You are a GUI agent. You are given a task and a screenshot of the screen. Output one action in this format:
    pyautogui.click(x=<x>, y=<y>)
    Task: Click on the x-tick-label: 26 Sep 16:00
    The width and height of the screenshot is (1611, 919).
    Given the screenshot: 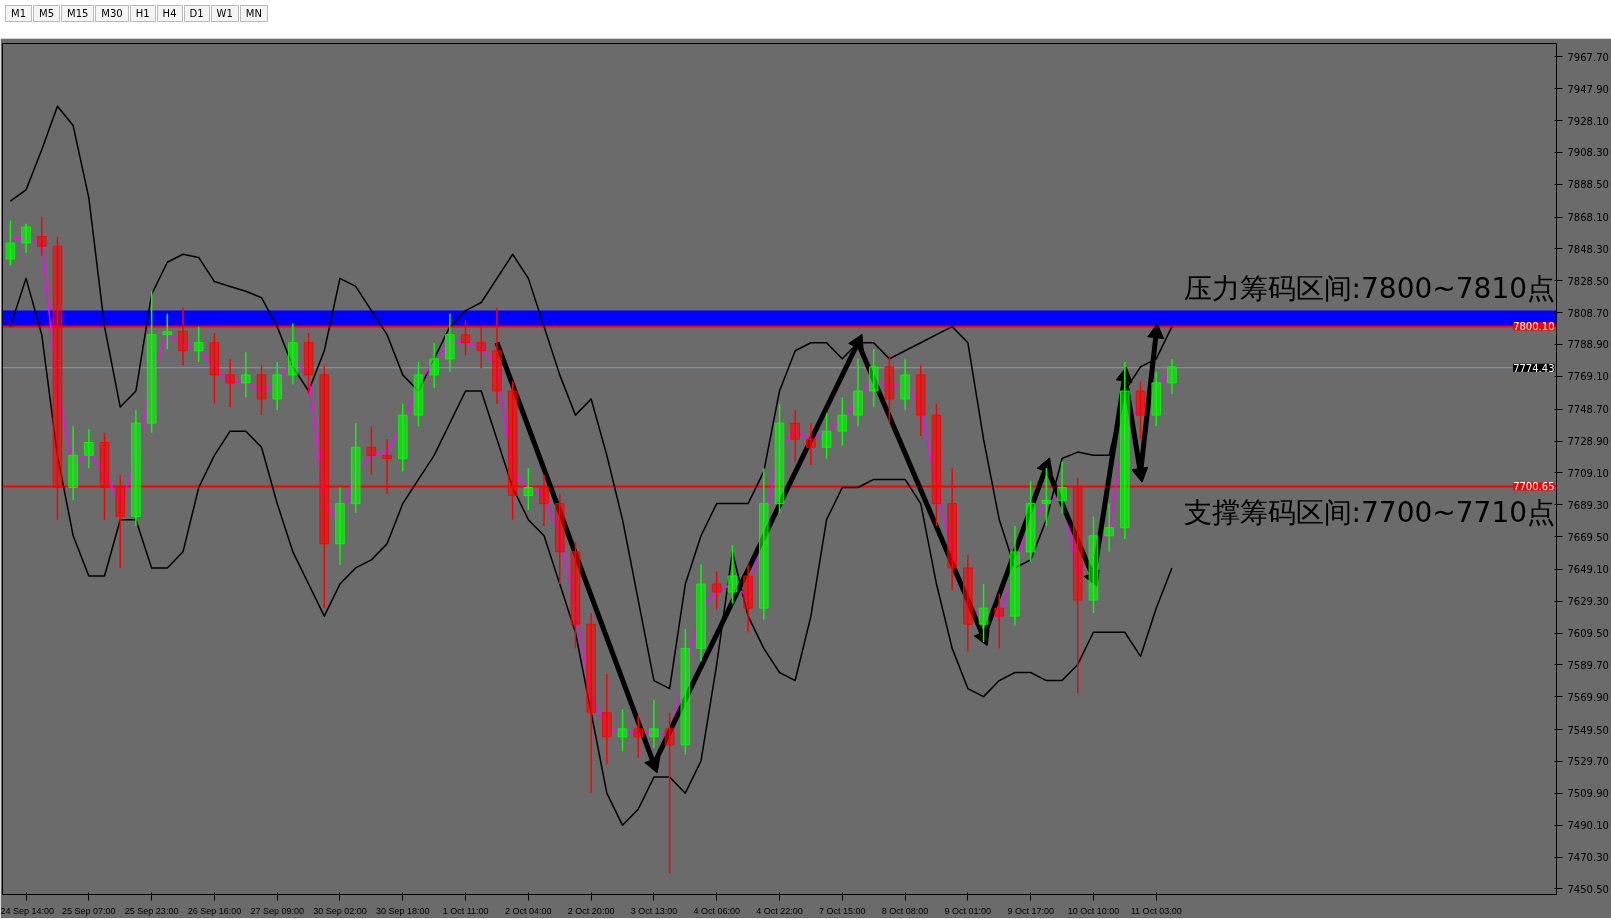 What is the action you would take?
    pyautogui.click(x=214, y=910)
    